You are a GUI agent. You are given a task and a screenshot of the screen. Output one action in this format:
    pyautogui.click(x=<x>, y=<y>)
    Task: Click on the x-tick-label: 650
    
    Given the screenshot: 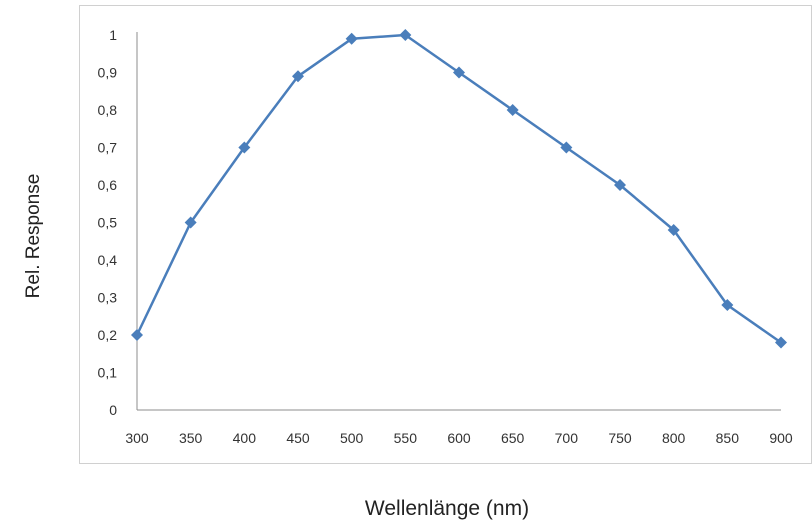 What is the action you would take?
    pyautogui.click(x=513, y=438)
    